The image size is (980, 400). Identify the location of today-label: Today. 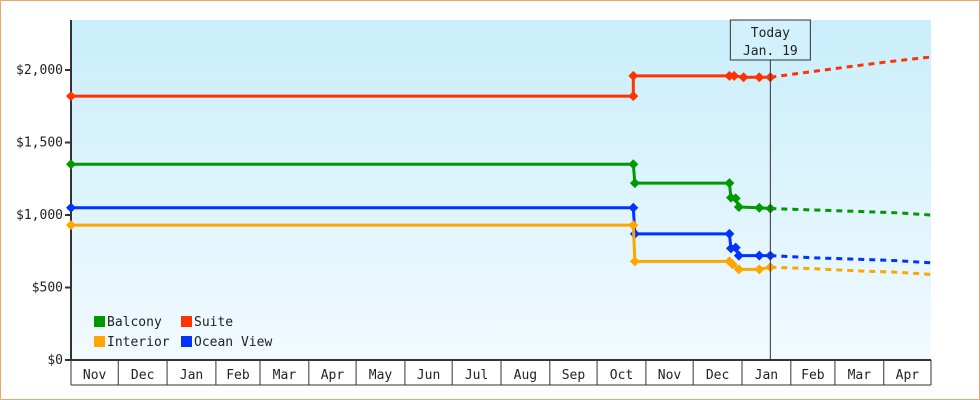
(770, 33).